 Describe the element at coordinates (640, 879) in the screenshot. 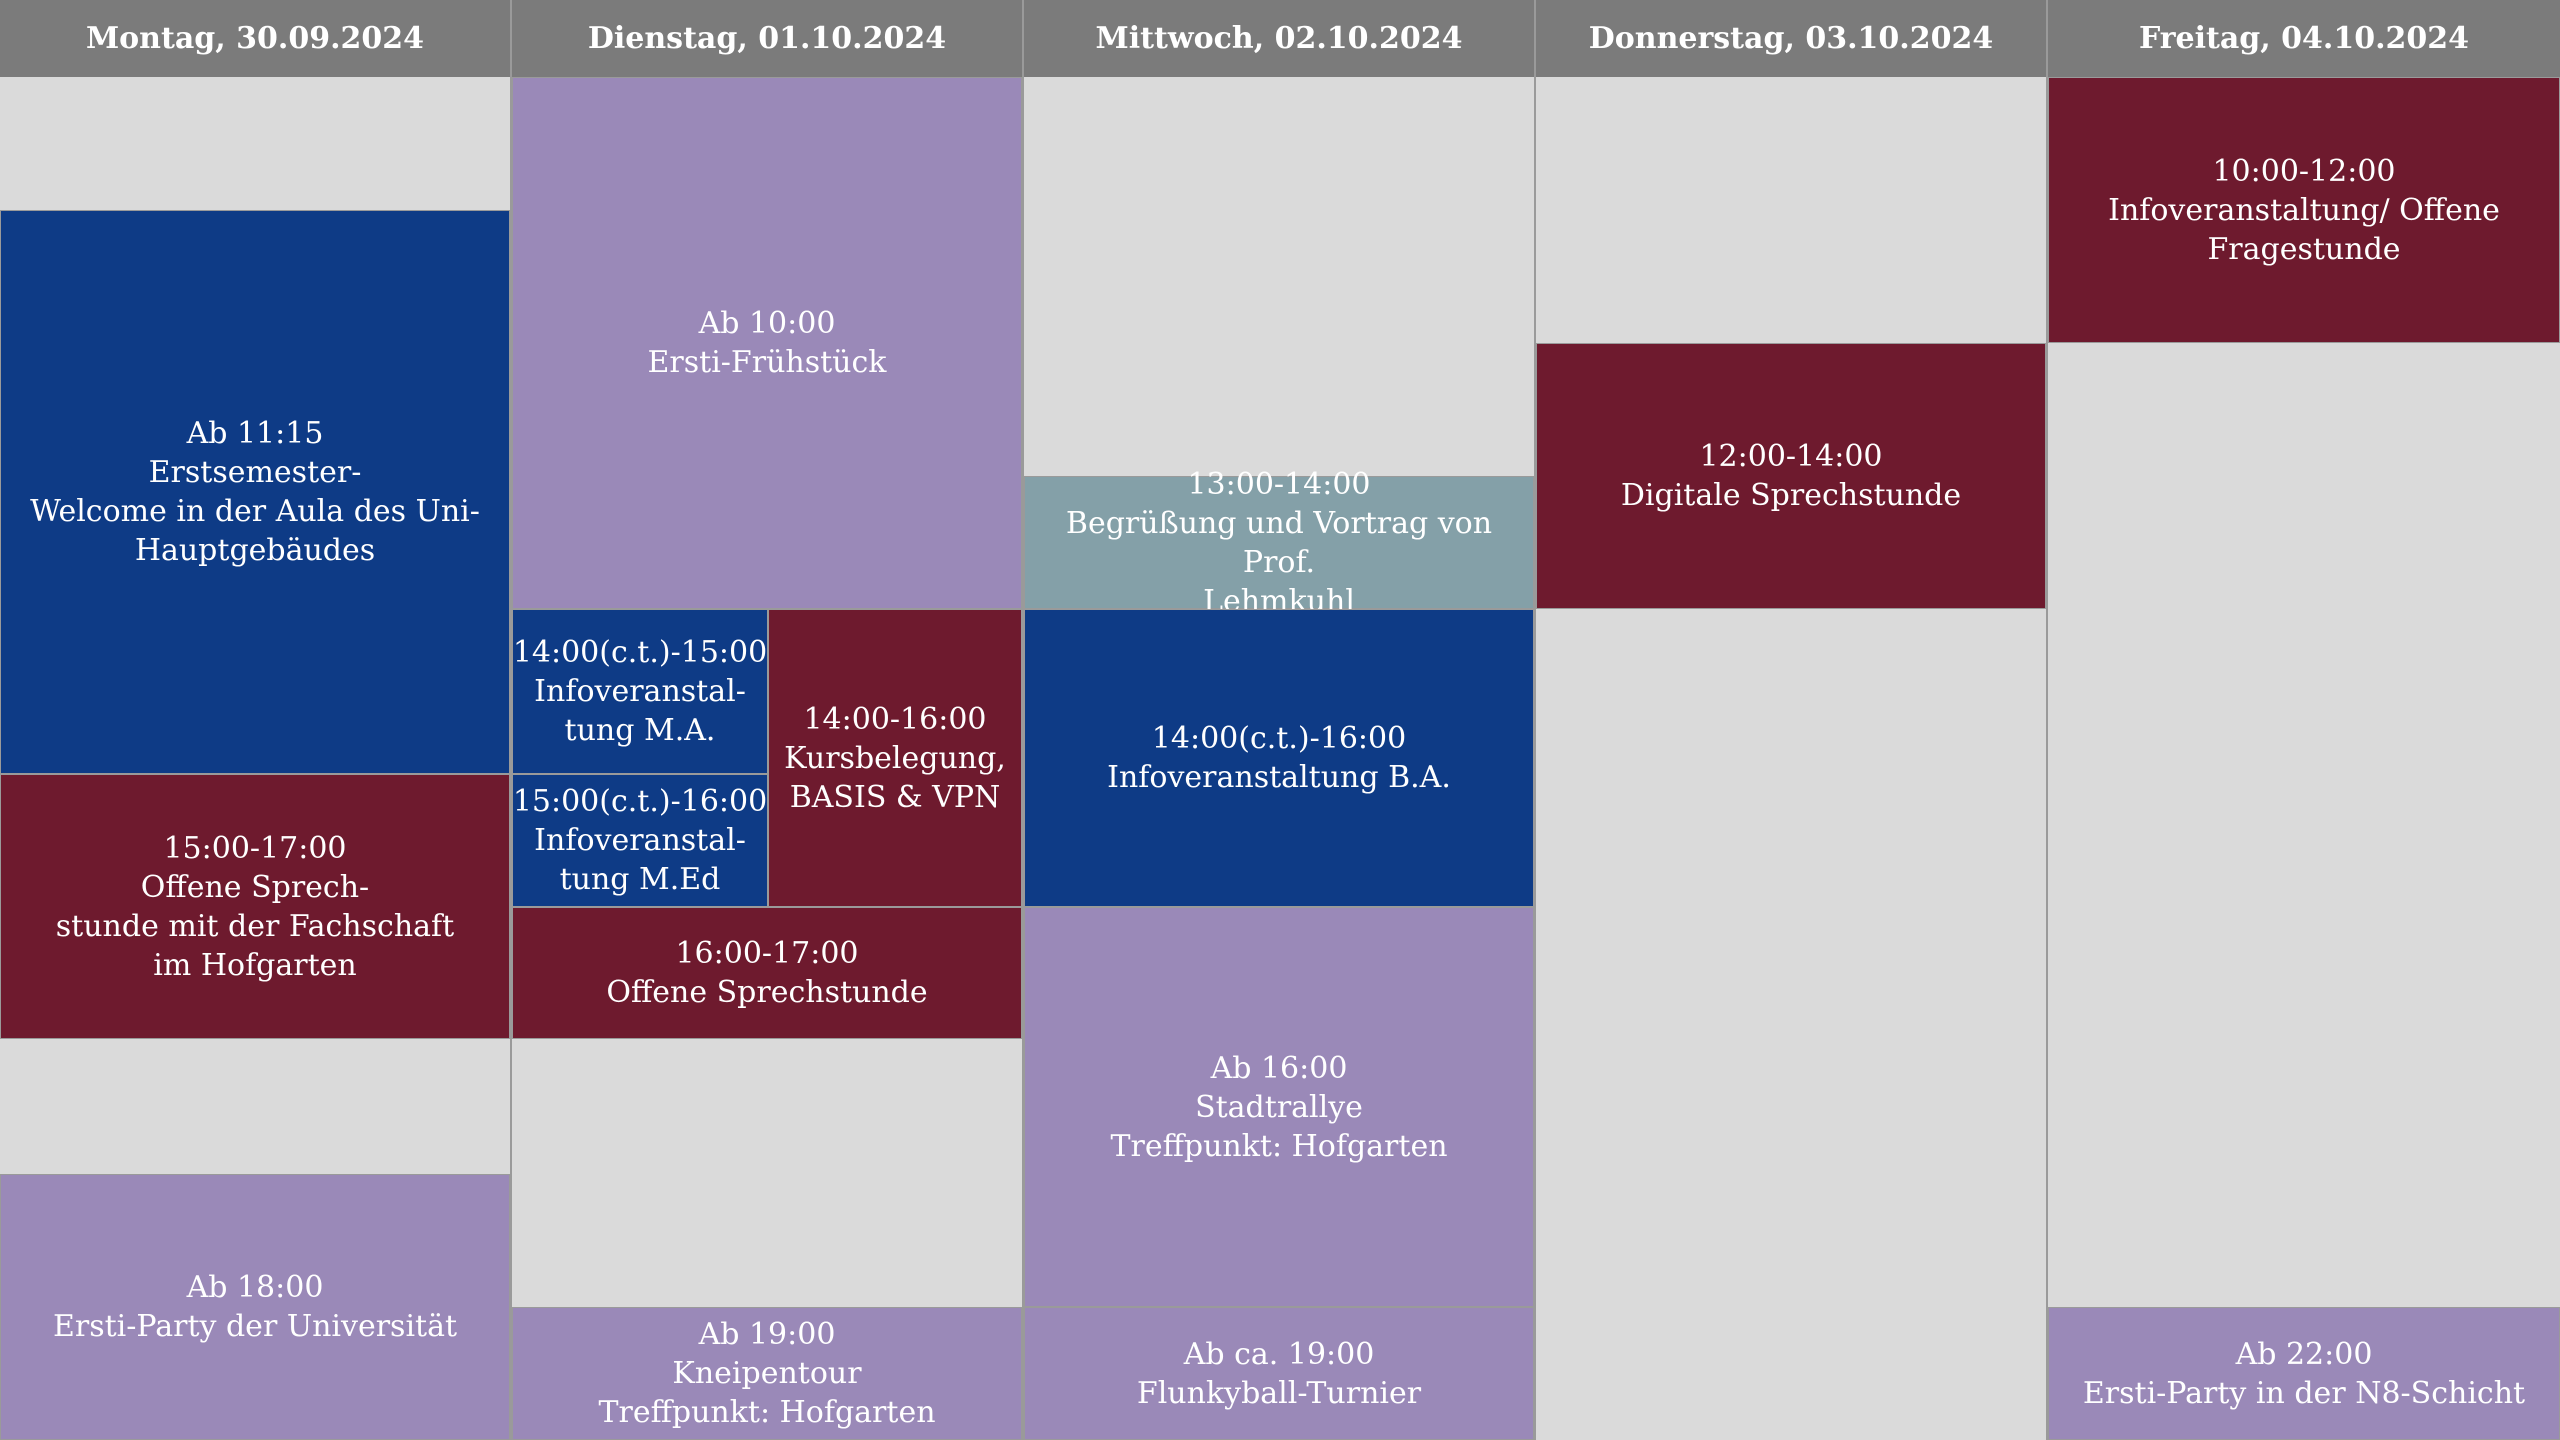

I see `event-line: tung M.Ed` at that location.